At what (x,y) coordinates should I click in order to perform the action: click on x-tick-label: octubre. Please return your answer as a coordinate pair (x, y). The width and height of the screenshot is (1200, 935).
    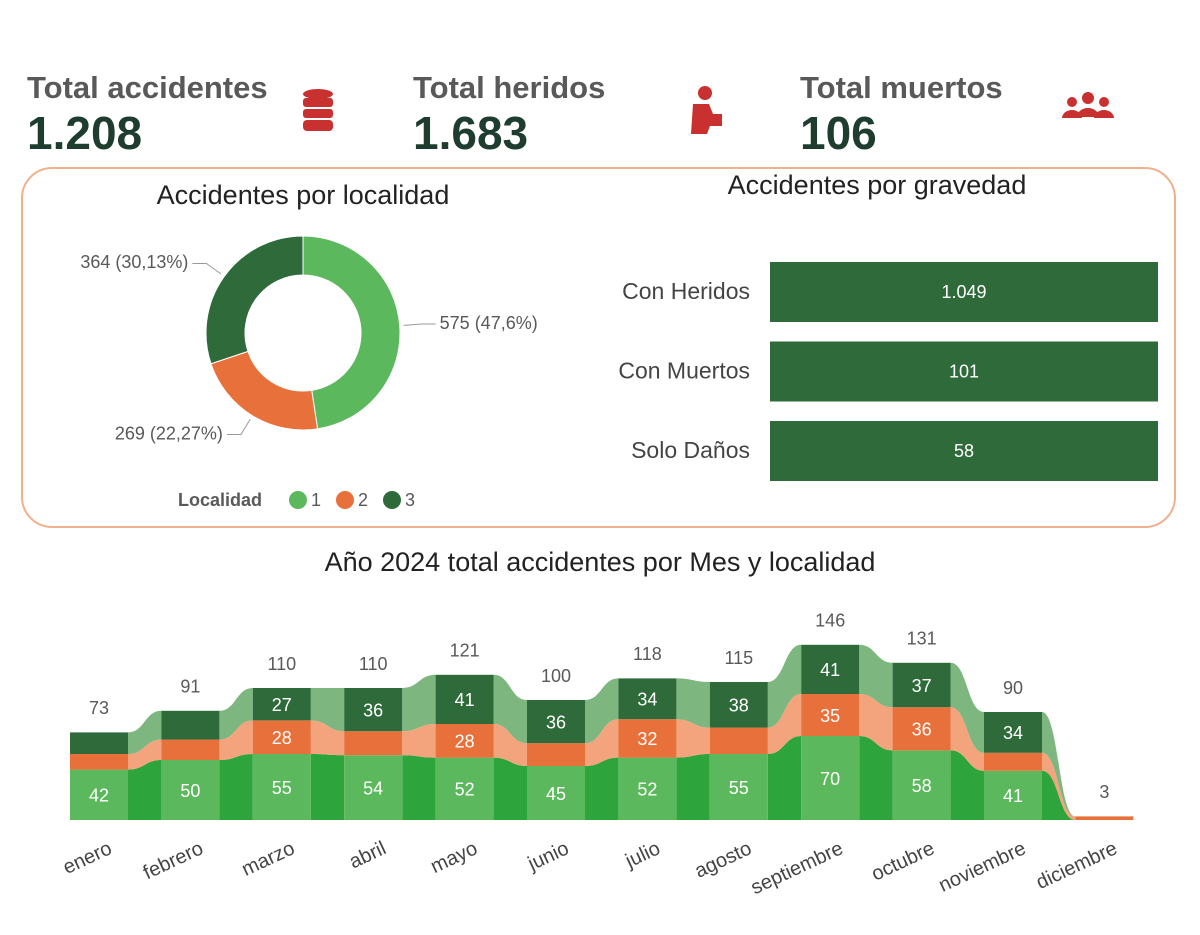
    Looking at the image, I should click on (903, 861).